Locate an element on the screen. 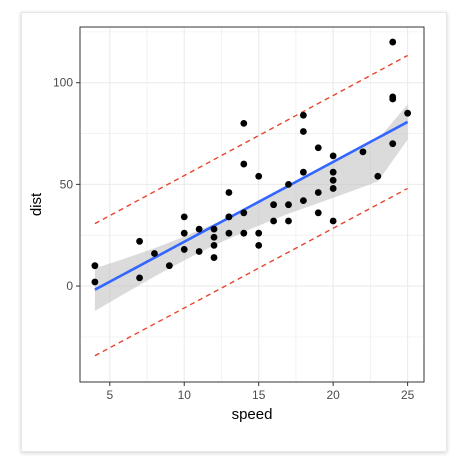 This screenshot has height=465, width=474. y-axis-ticks: 0 50 100 is located at coordinates (66, 184).